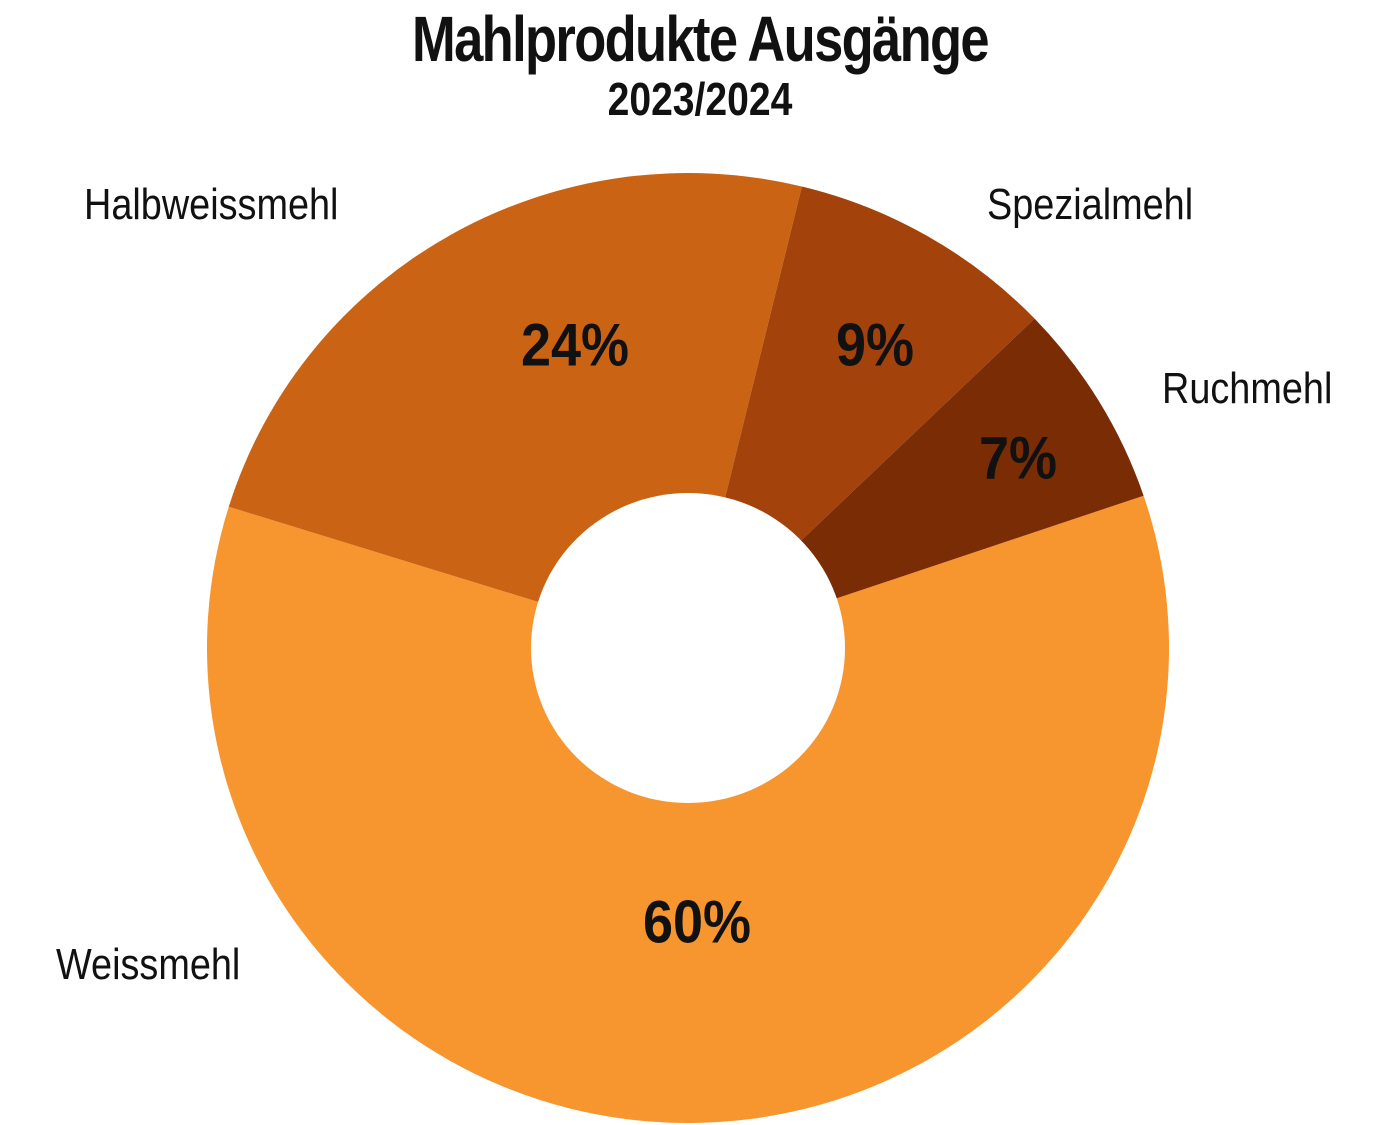 The height and width of the screenshot is (1125, 1400). Describe the element at coordinates (697, 922) in the screenshot. I see `value-weissmehl: 60%` at that location.